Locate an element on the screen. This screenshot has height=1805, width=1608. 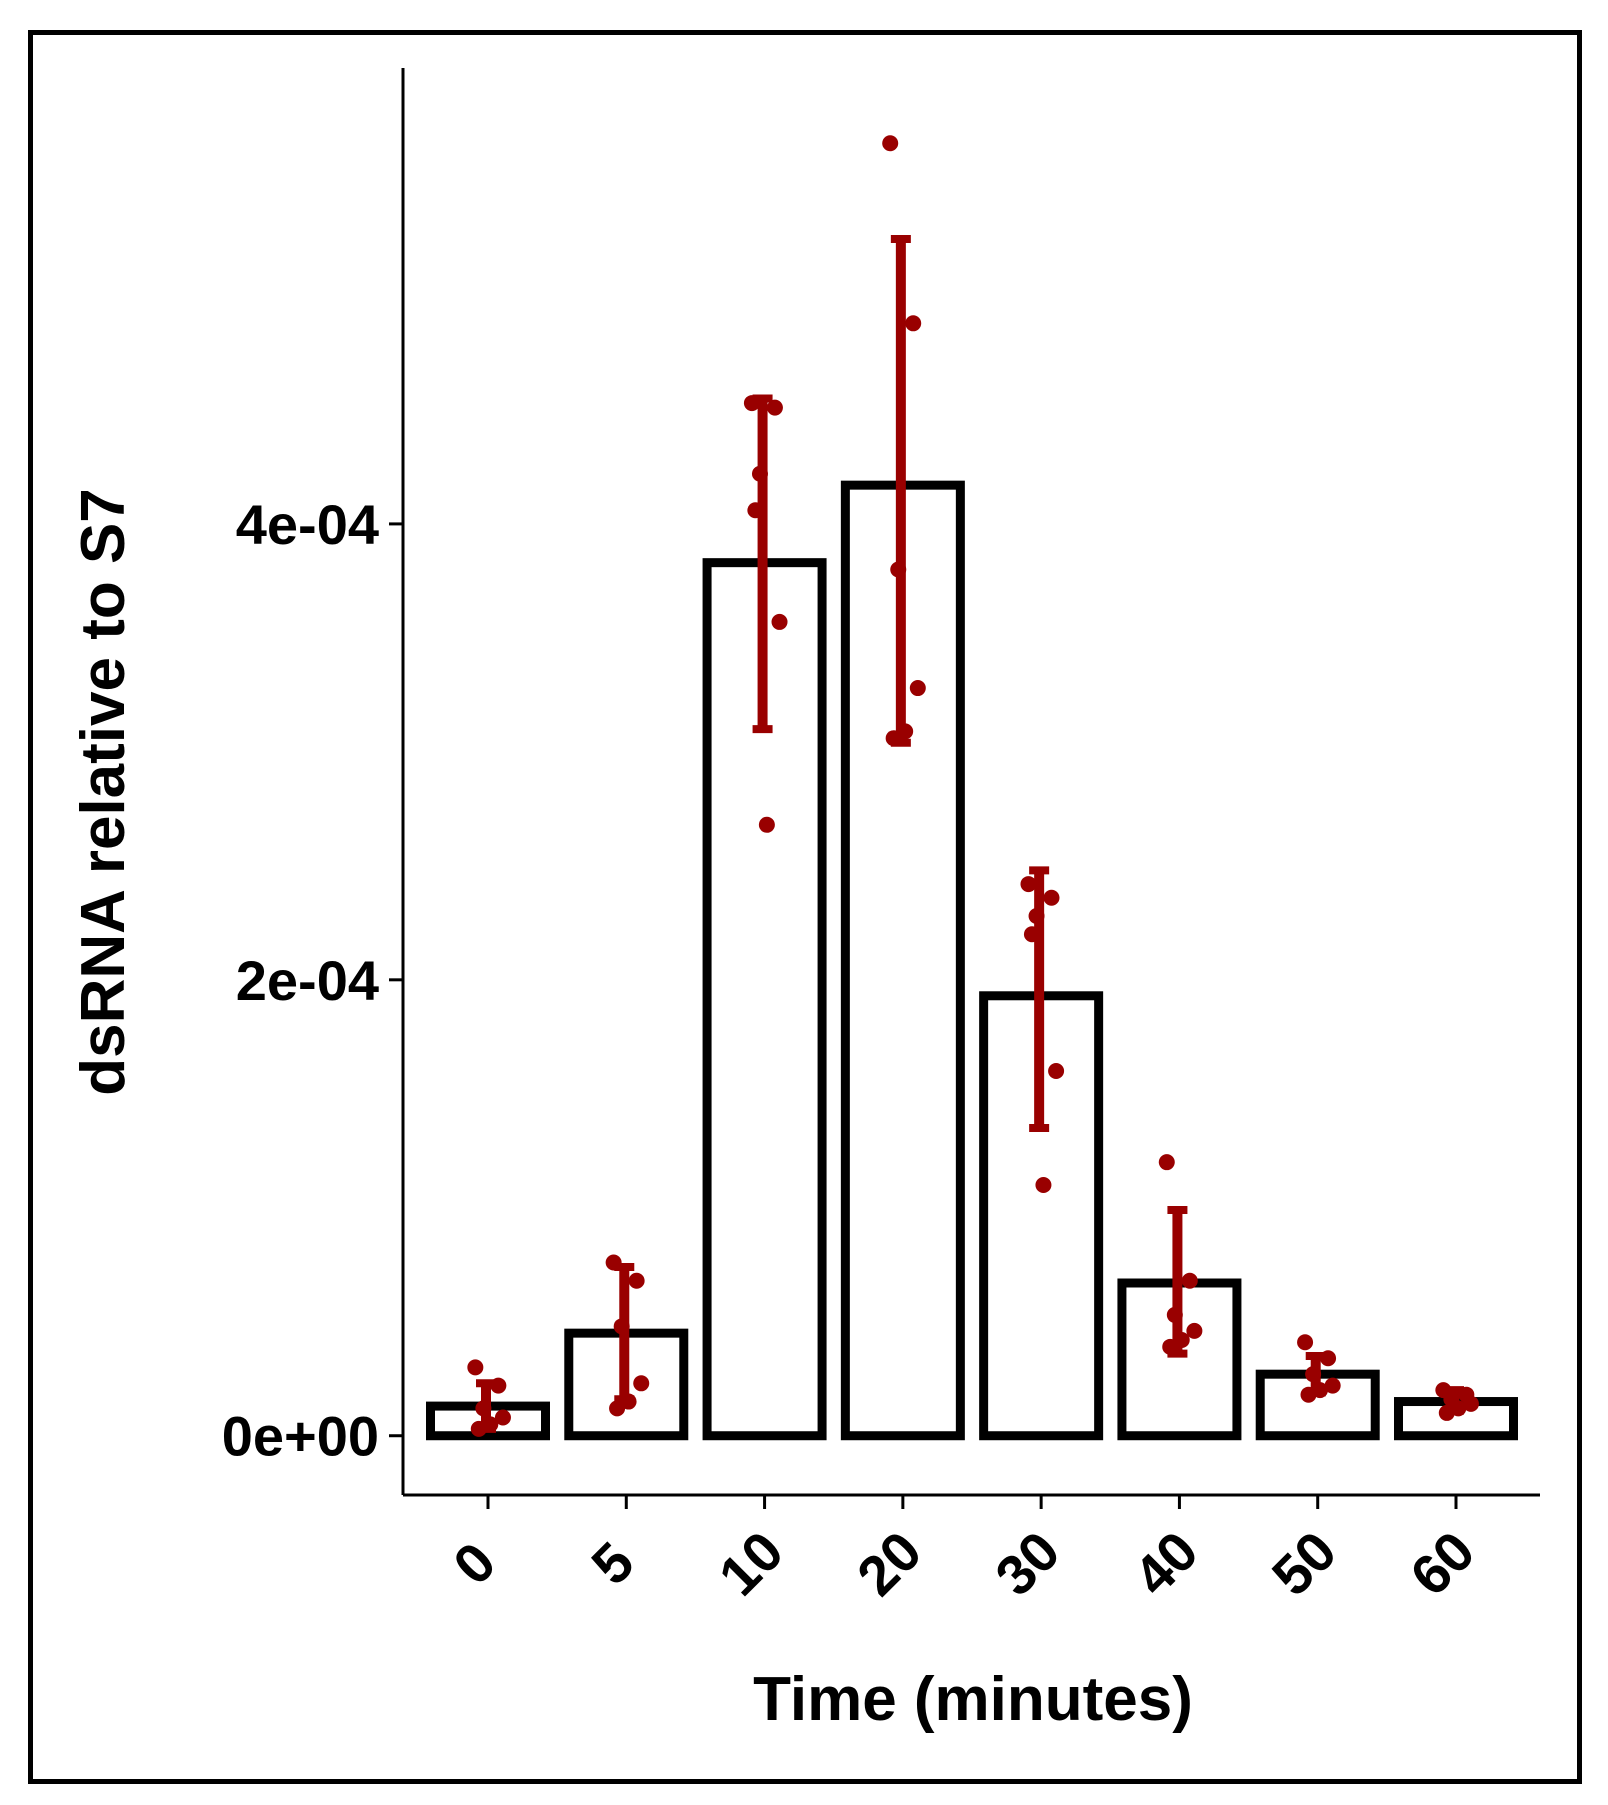
x-ticks-group: 0 5 10 20 30 40 50 60 is located at coordinates (964, 1551).